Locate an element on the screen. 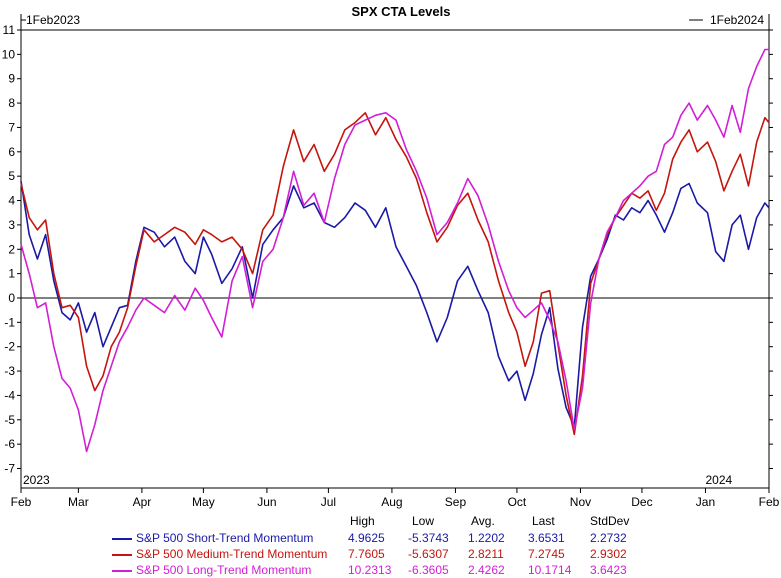 The image size is (781, 578). x-tick-label: May is located at coordinates (203, 502).